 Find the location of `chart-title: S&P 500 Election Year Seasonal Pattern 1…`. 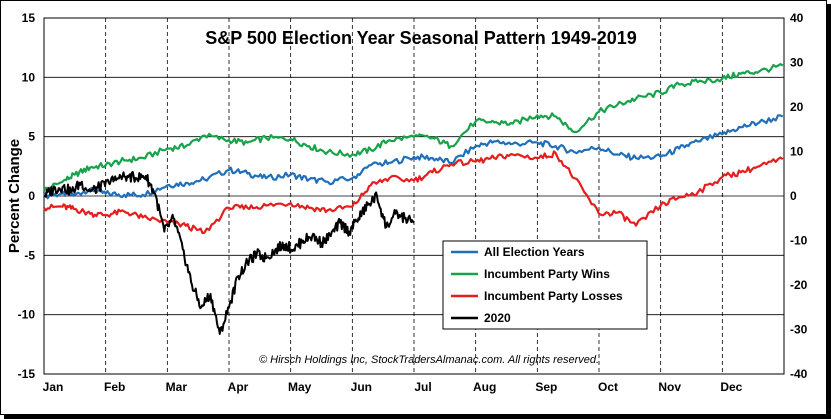

chart-title: S&P 500 Election Year Seasonal Pattern 1… is located at coordinates (421, 38).